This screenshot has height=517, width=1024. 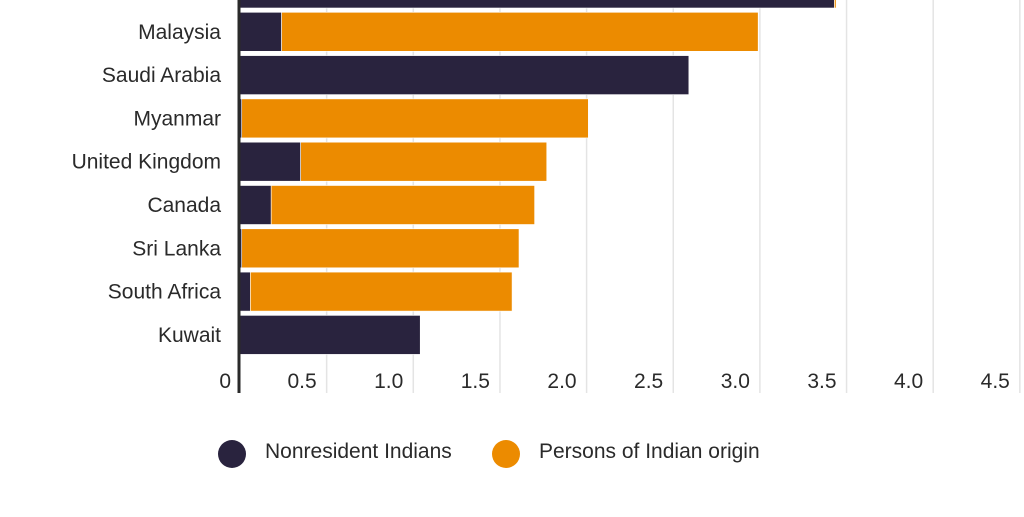 What do you see at coordinates (146, 162) in the screenshot?
I see `category-label: United Kingdom` at bounding box center [146, 162].